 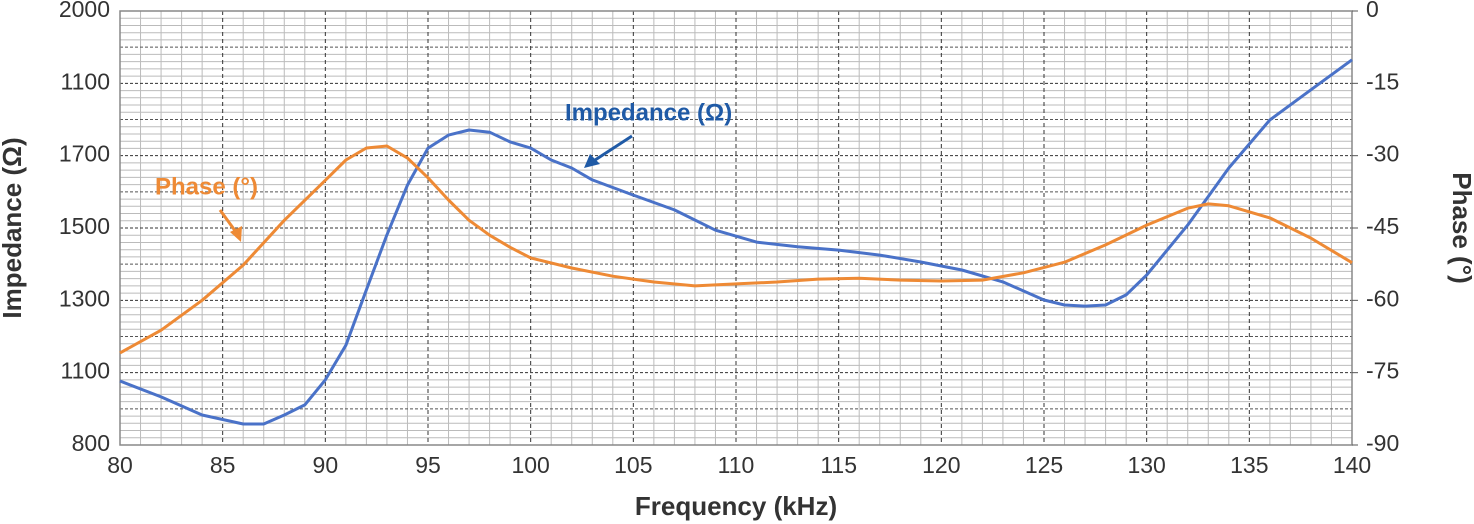 I want to click on y-tick-label: 2000, so click(x=84, y=11).